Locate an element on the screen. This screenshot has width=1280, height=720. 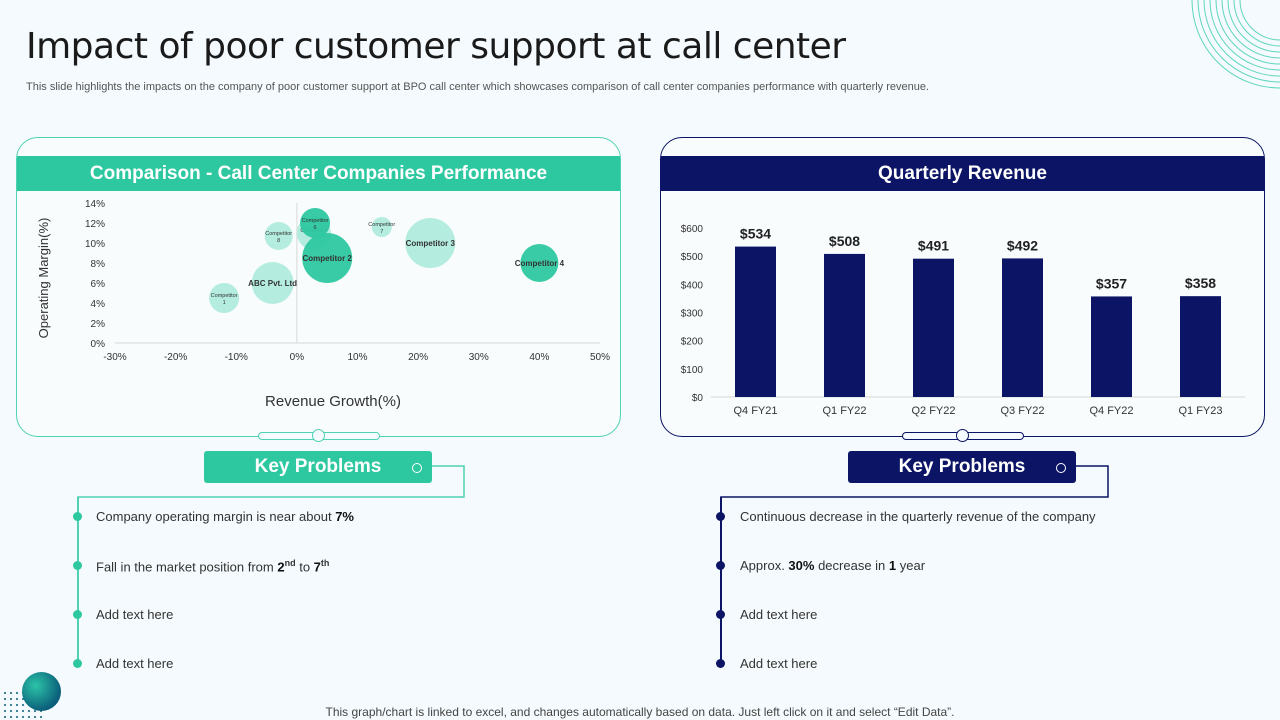
bar-value-label: $534 is located at coordinates (755, 234).